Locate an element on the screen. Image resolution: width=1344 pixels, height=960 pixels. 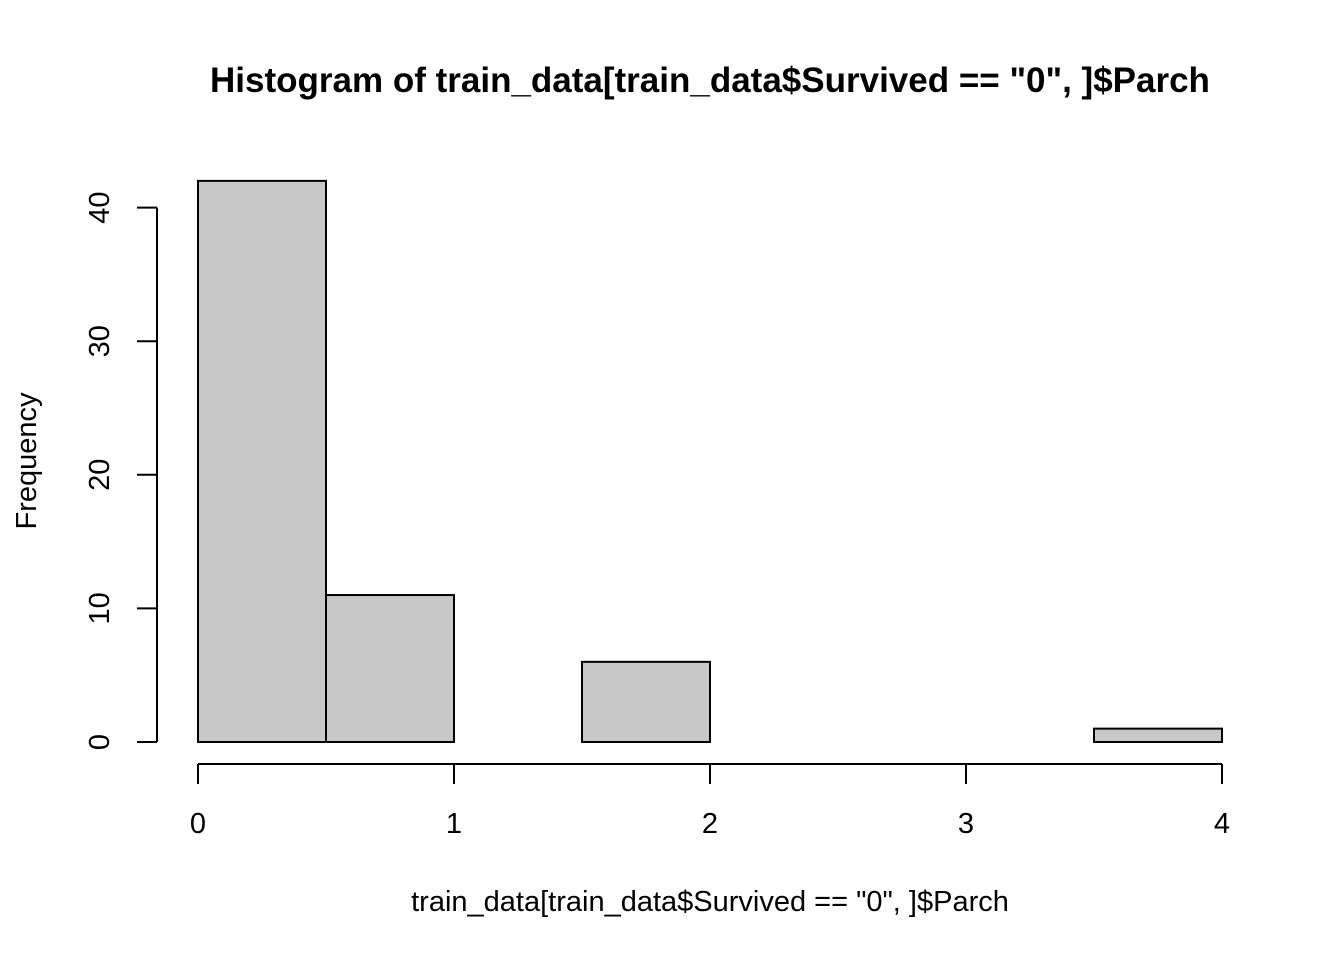
y-tick-label-0: 0 is located at coordinates (100, 742).